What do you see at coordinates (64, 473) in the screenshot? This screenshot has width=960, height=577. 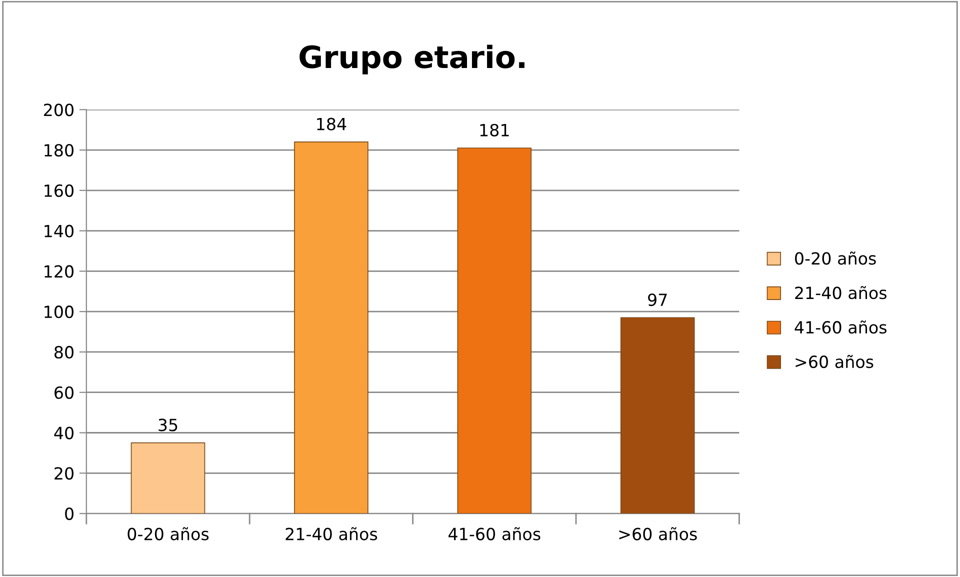 I see `y-tick-label: 20` at bounding box center [64, 473].